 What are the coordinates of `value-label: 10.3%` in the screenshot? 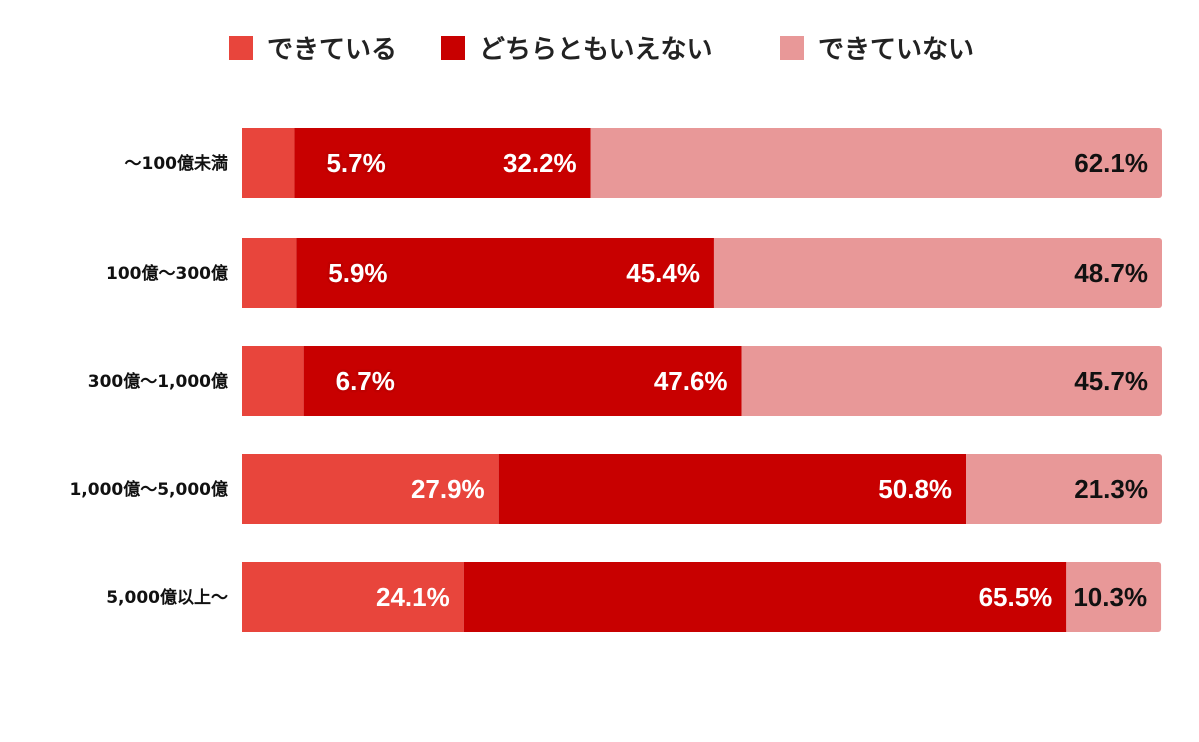 It's located at (1110, 597).